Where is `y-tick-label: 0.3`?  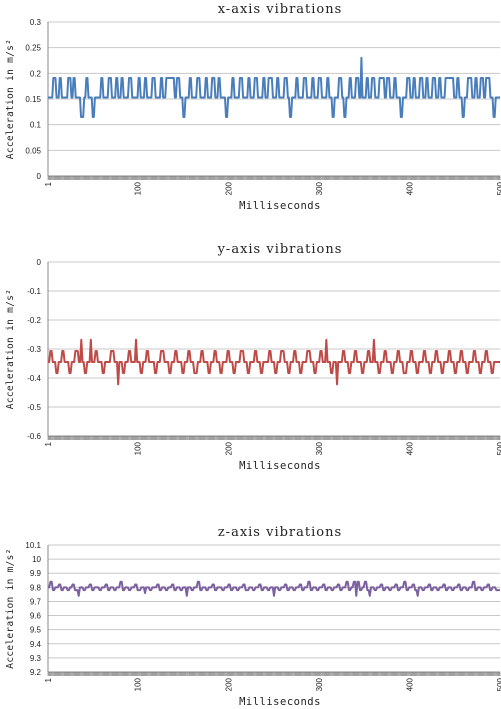 y-tick-label: 0.3 is located at coordinates (36, 22).